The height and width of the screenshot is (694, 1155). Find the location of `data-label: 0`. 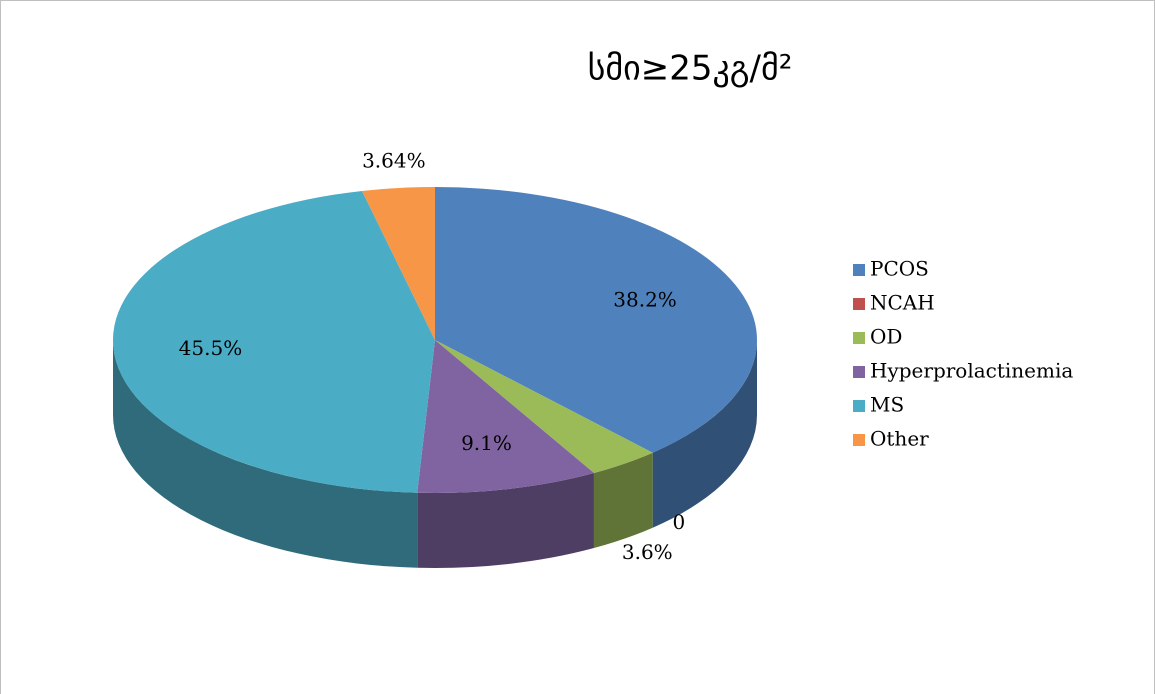

data-label: 0 is located at coordinates (678, 522).